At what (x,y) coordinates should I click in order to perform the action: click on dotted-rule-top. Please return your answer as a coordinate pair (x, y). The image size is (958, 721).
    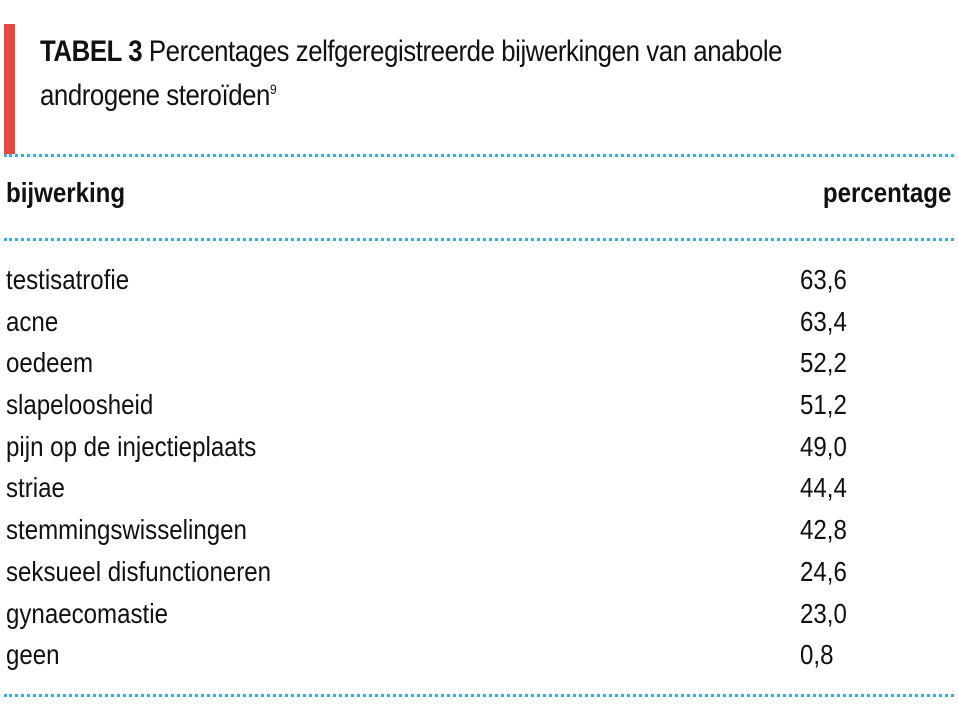
    Looking at the image, I should click on (479, 155).